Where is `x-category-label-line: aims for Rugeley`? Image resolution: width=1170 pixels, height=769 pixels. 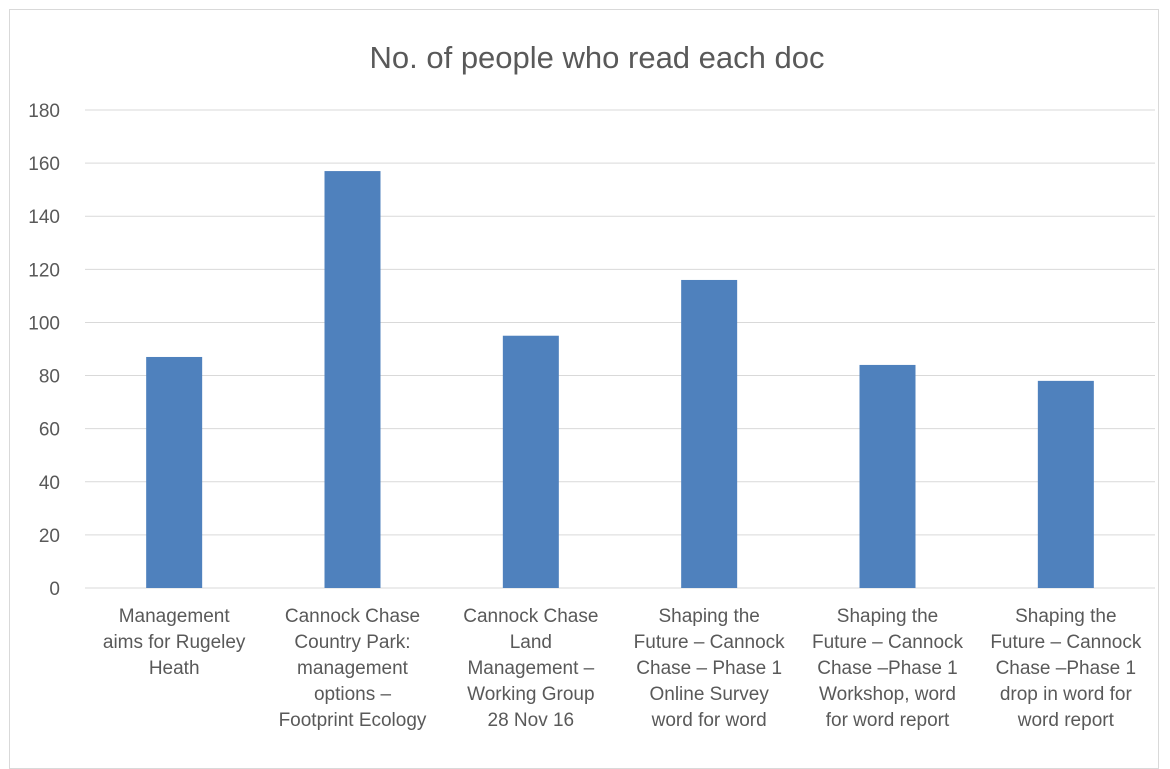
x-category-label-line: aims for Rugeley is located at coordinates (174, 642).